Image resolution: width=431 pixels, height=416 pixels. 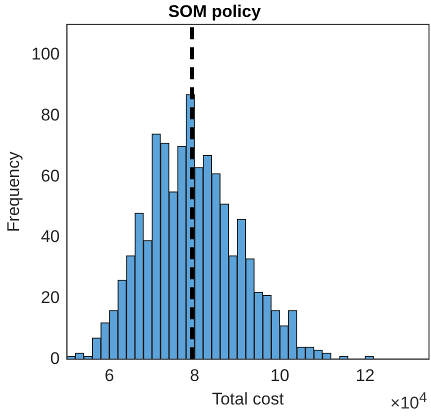 What do you see at coordinates (13, 191) in the screenshot?
I see `y-axis-title: Frequency` at bounding box center [13, 191].